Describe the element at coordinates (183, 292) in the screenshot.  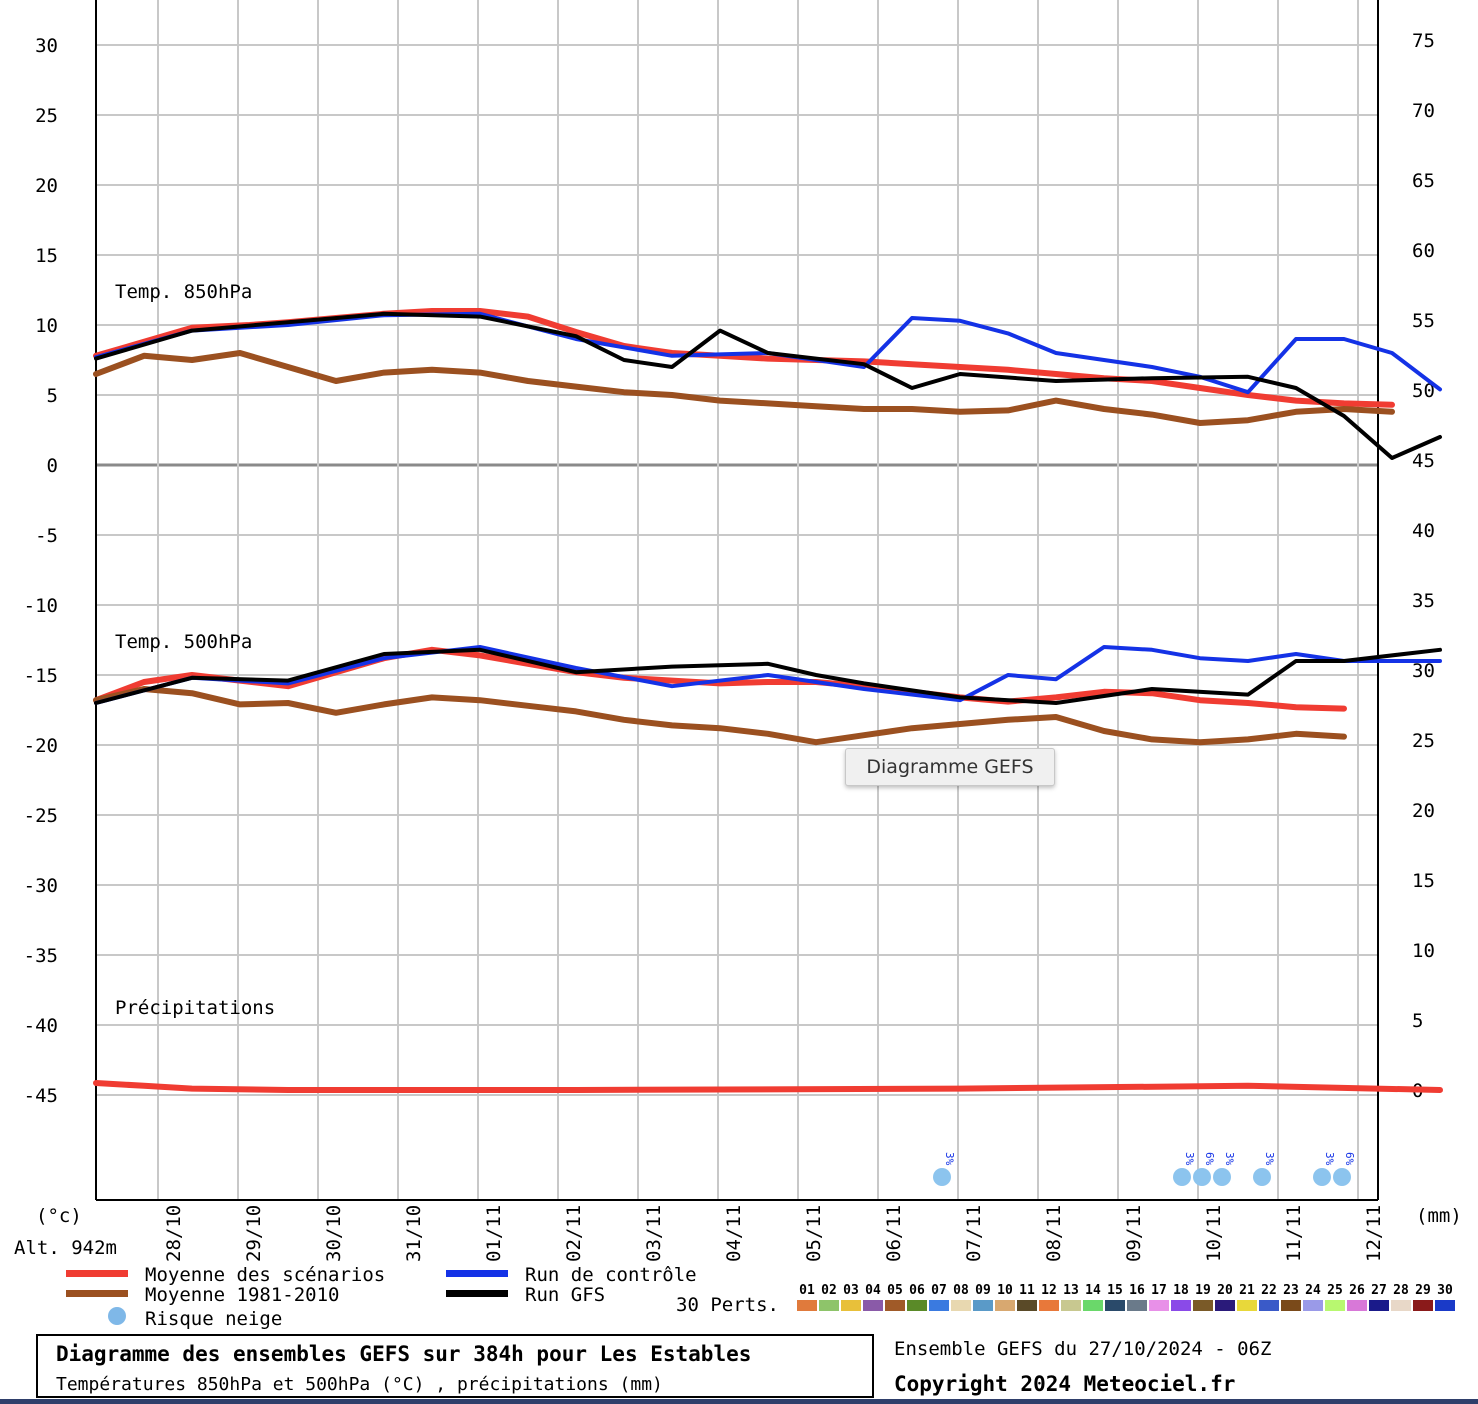
I see `panel-label: Temp. 850hPa` at that location.